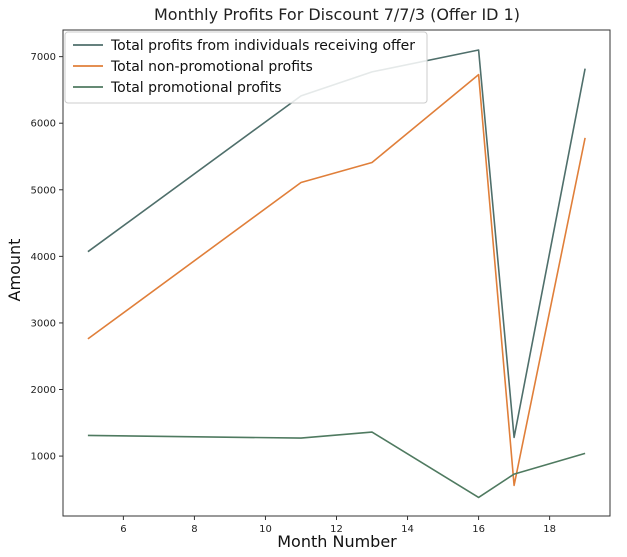  I want to click on y-tick-label: 1000, so click(43, 457).